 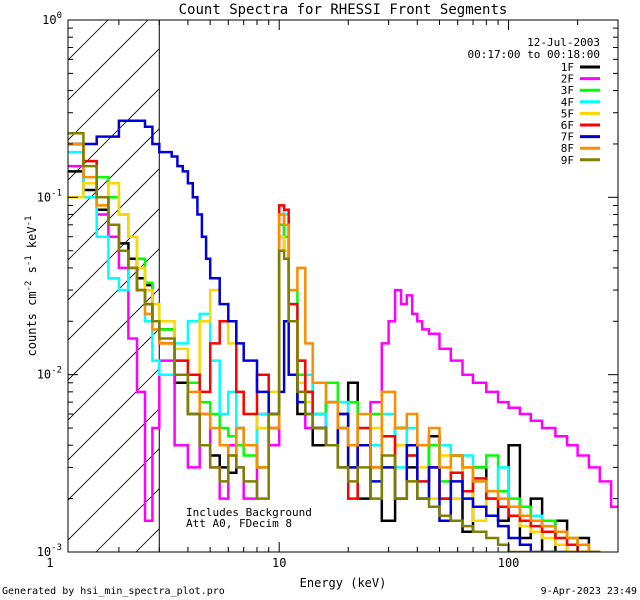 I want to click on x-tick-label: 100, so click(x=509, y=563).